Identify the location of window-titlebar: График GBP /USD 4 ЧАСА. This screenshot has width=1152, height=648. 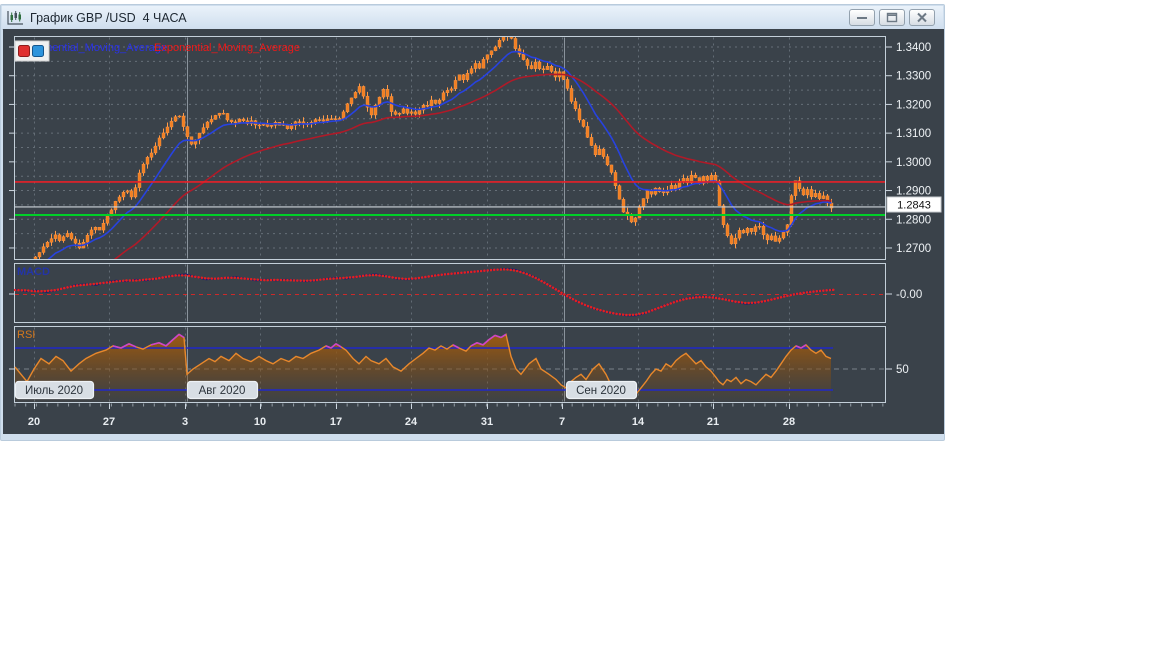
(472, 18).